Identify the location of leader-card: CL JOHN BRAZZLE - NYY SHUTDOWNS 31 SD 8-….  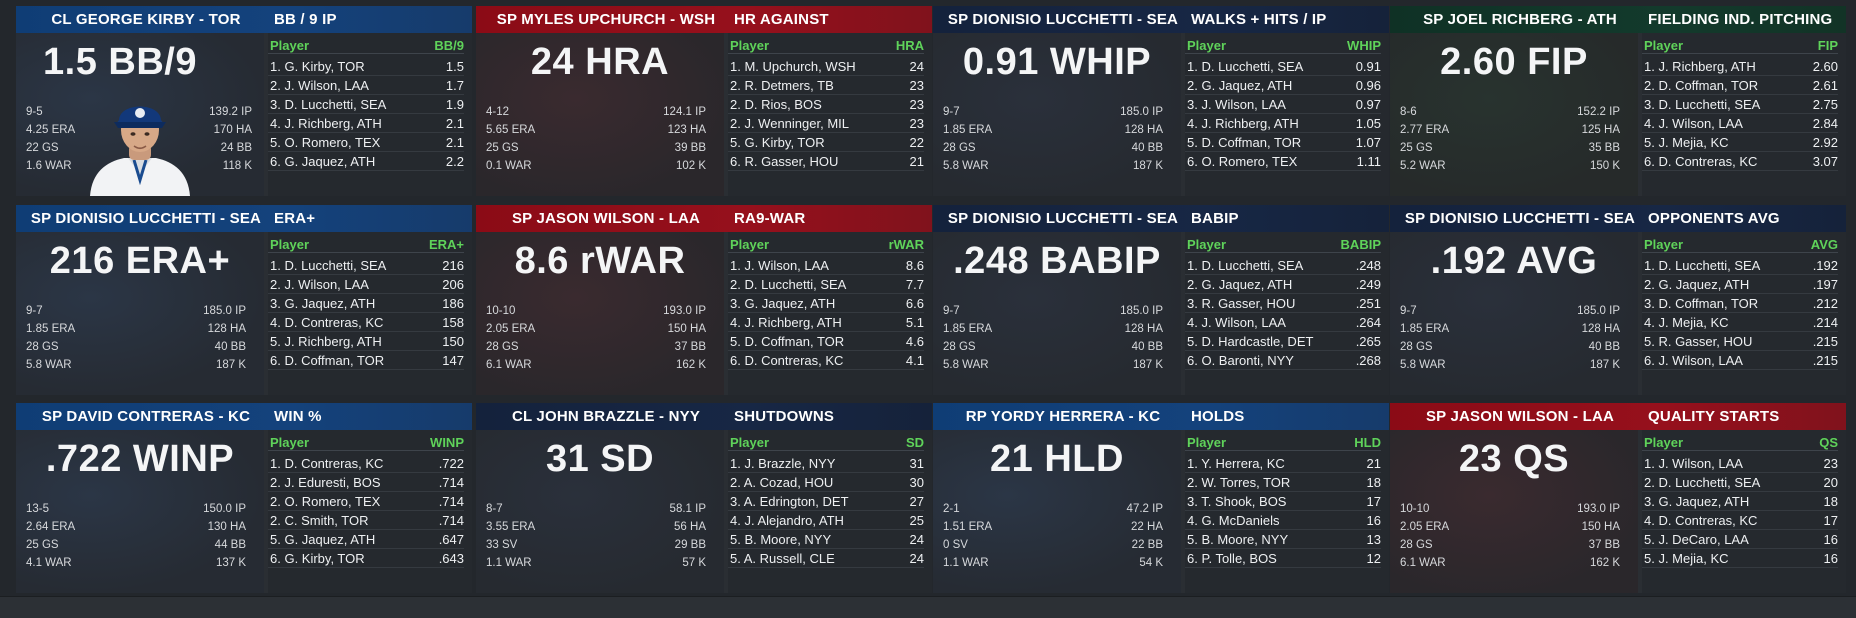
(704, 498).